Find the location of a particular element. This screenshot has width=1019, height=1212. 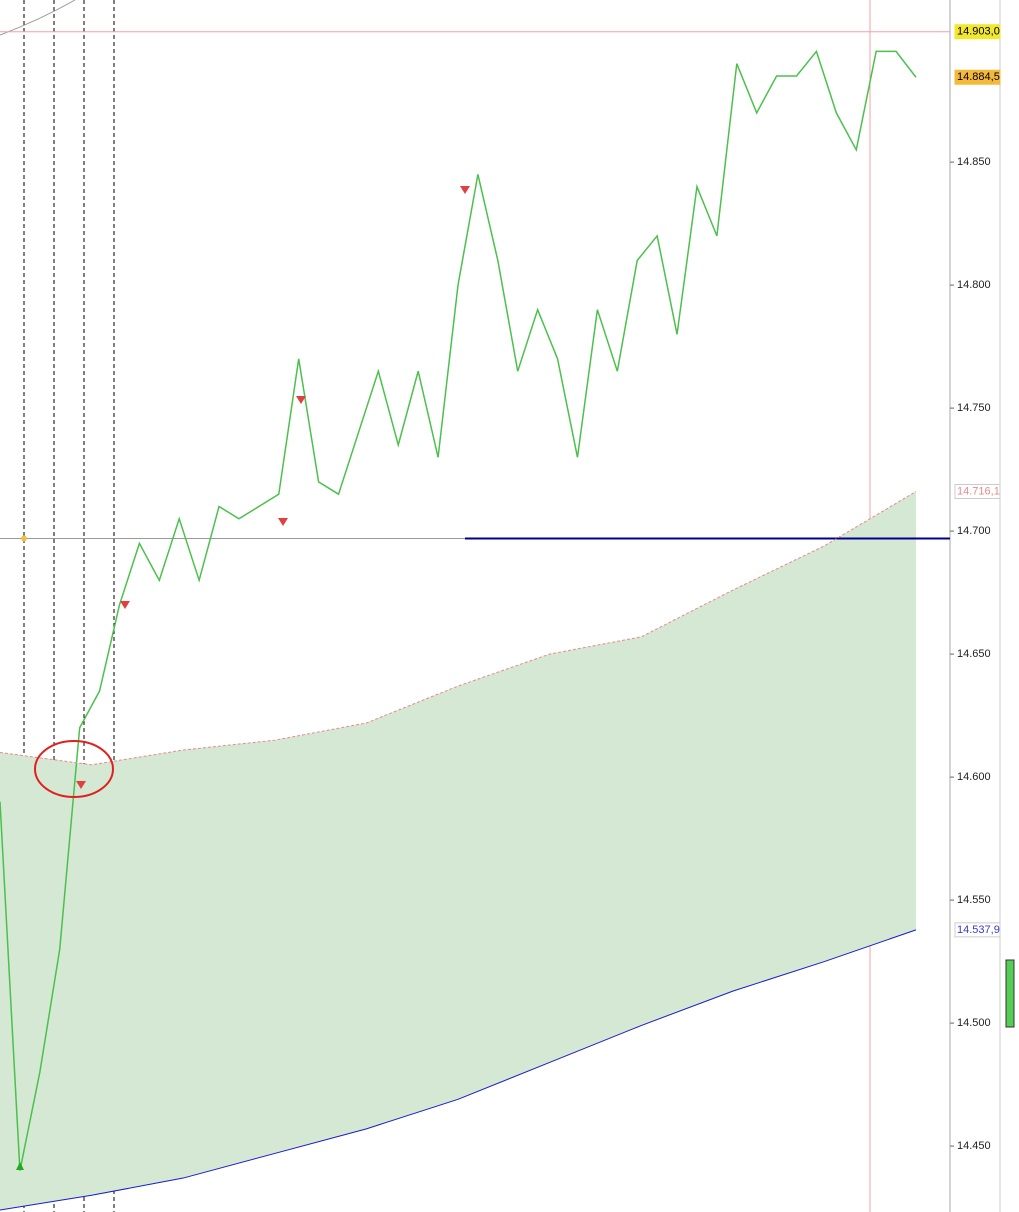

y-tick-label: 14.700 is located at coordinates (974, 531).